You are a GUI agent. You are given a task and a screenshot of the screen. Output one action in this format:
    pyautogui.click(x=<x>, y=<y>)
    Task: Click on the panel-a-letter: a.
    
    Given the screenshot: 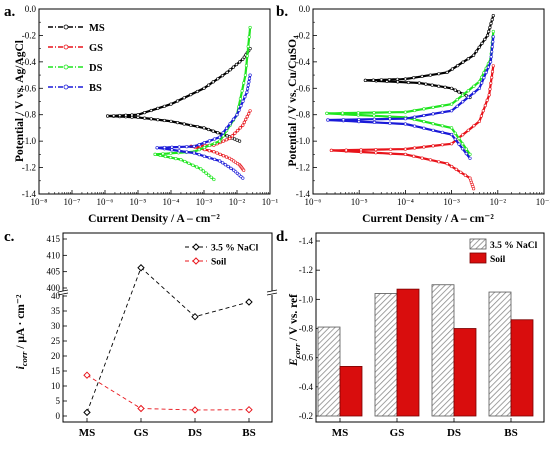 What is the action you would take?
    pyautogui.click(x=10, y=12)
    